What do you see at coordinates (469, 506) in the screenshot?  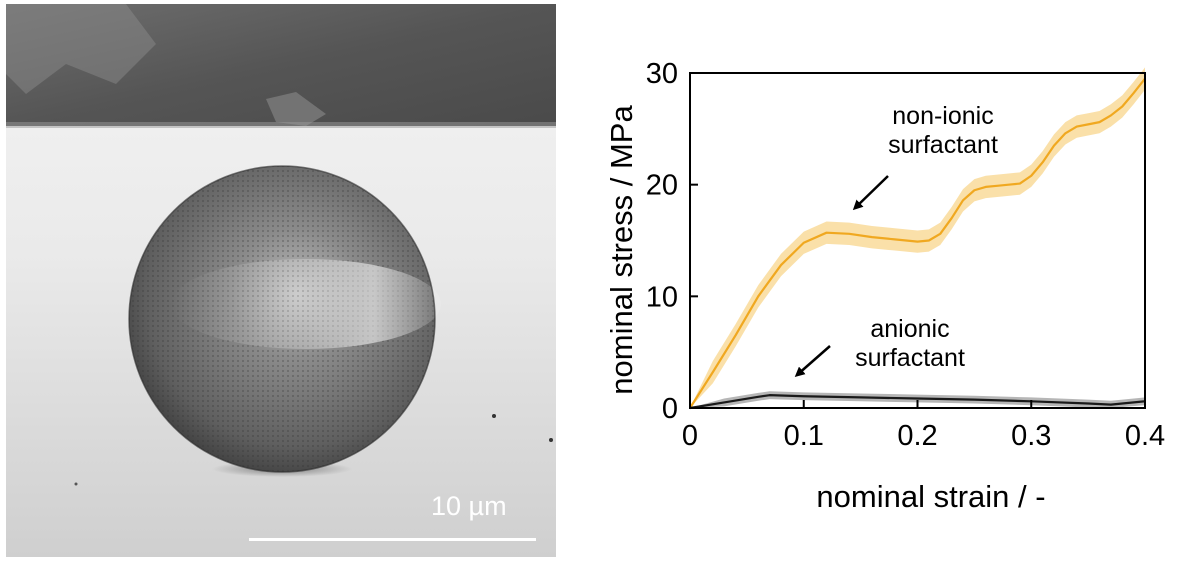 I see `scale-bar-label: 10 µm` at bounding box center [469, 506].